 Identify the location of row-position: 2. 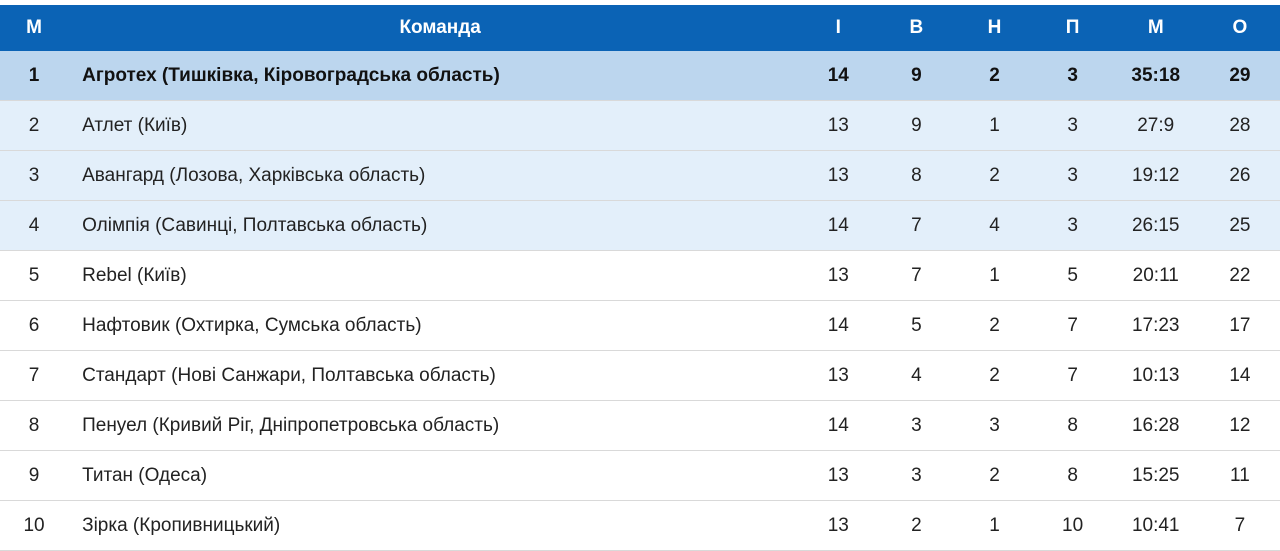
(34, 125).